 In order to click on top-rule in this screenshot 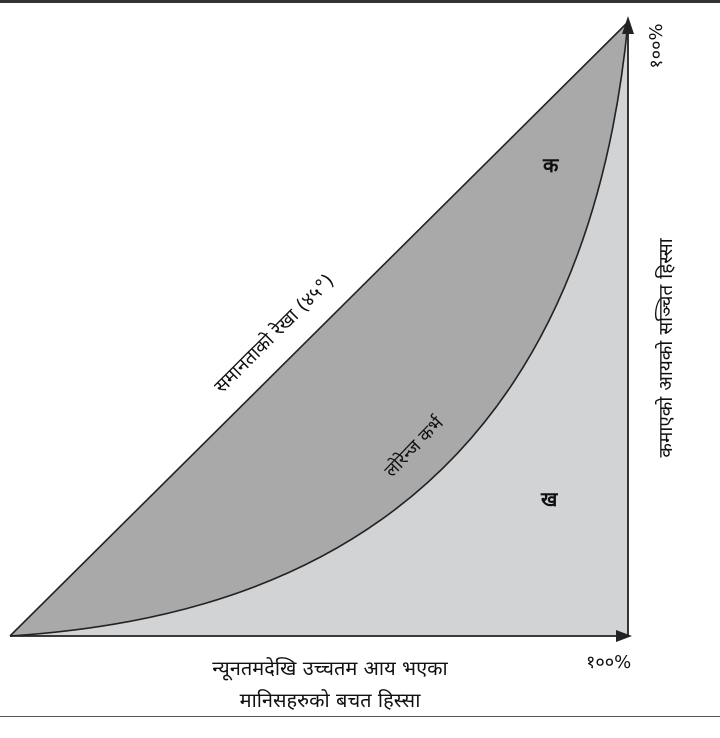, I will do `click(360, 1)`.